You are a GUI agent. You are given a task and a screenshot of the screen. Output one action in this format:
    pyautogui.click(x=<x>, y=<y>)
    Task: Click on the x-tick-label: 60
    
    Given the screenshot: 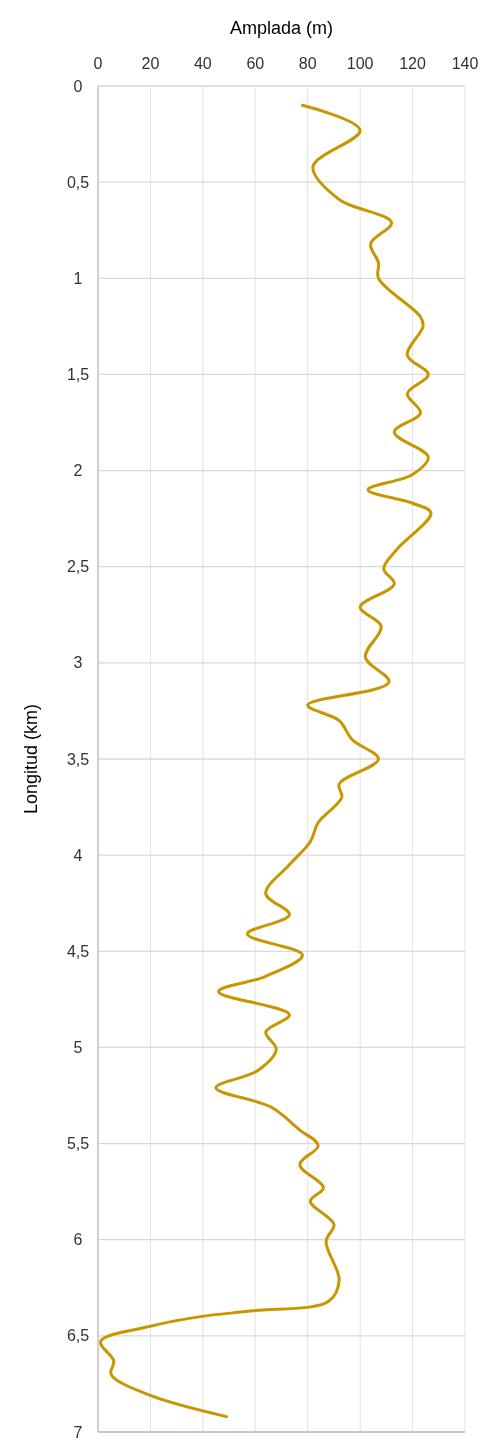 What is the action you would take?
    pyautogui.click(x=255, y=63)
    